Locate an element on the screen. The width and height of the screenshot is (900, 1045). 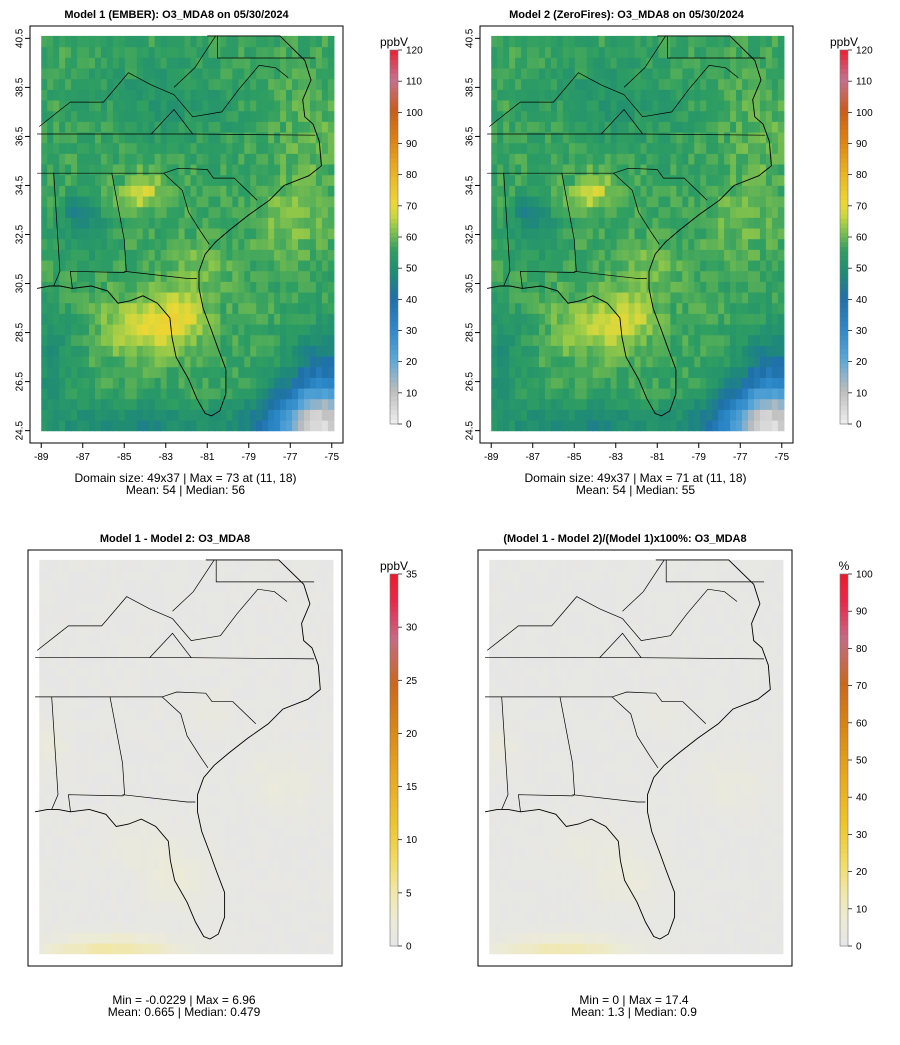
state-border is located at coordinates (186, 208).